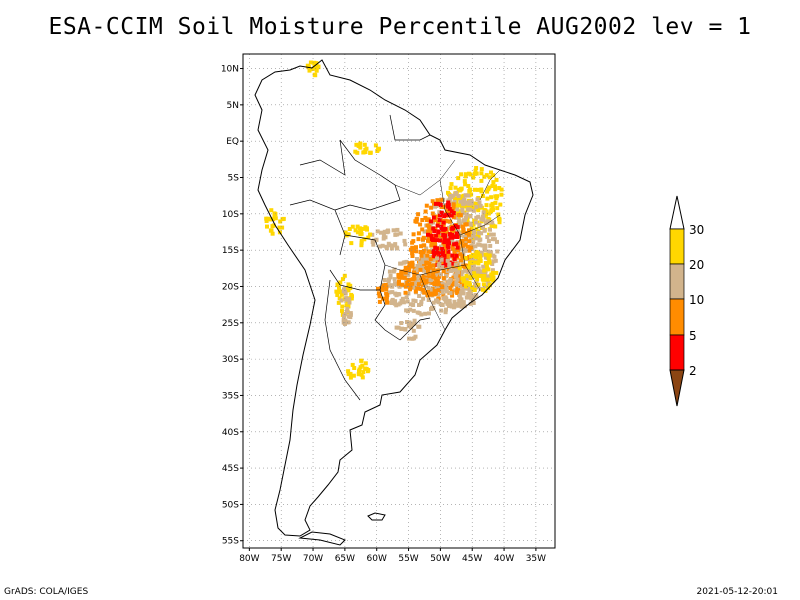  I want to click on lat-tick-label: 10N, so click(230, 70).